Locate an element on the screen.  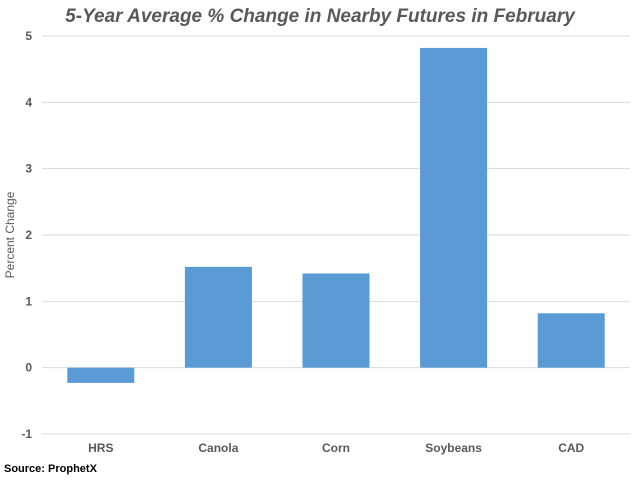
bar-corn is located at coordinates (336, 320).